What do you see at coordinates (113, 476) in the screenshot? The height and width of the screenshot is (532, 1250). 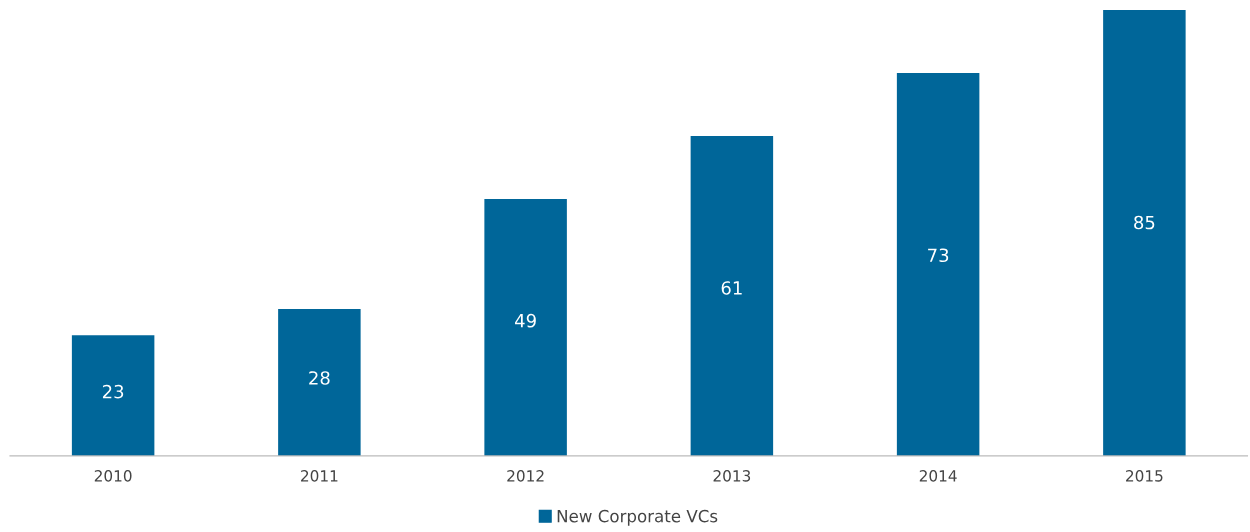 I see `x-tick-label: 2010` at bounding box center [113, 476].